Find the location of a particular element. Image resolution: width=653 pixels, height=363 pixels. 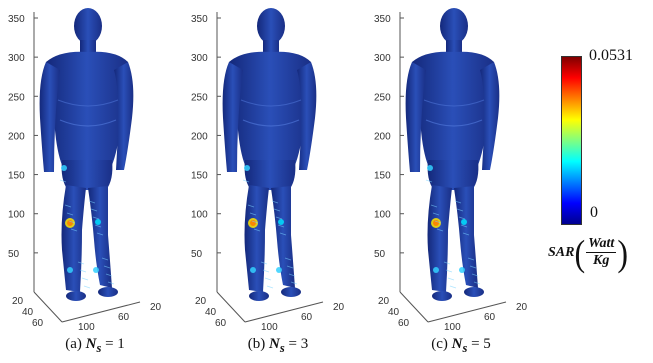

panel-caption: (a) Ns = 1 is located at coordinates (95, 345).